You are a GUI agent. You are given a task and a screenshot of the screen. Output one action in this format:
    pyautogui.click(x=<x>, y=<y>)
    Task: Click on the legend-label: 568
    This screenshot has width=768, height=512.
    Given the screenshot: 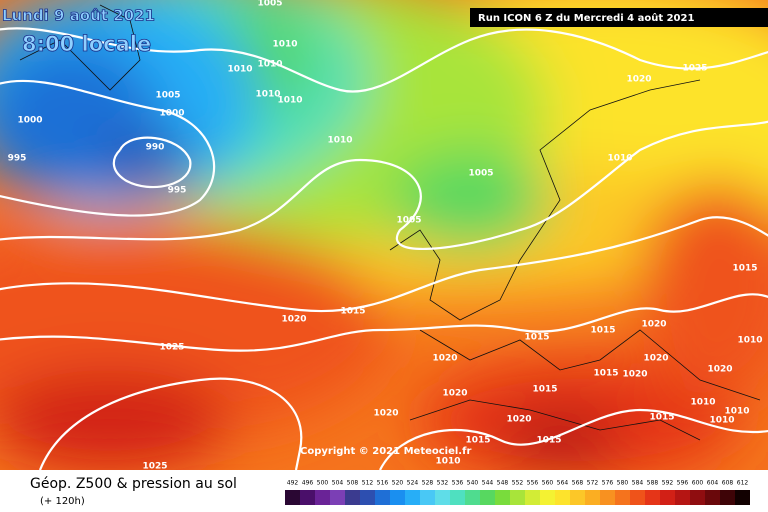 What is the action you would take?
    pyautogui.click(x=578, y=483)
    